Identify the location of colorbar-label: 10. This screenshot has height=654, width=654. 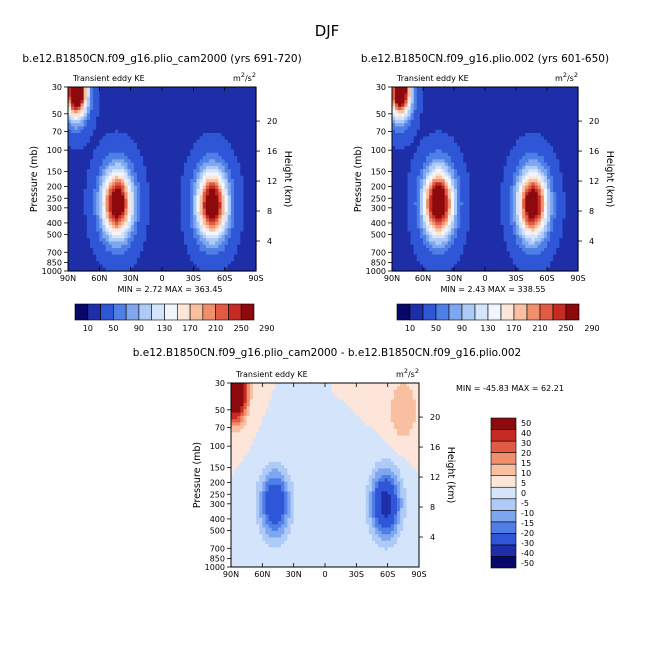
(88, 328).